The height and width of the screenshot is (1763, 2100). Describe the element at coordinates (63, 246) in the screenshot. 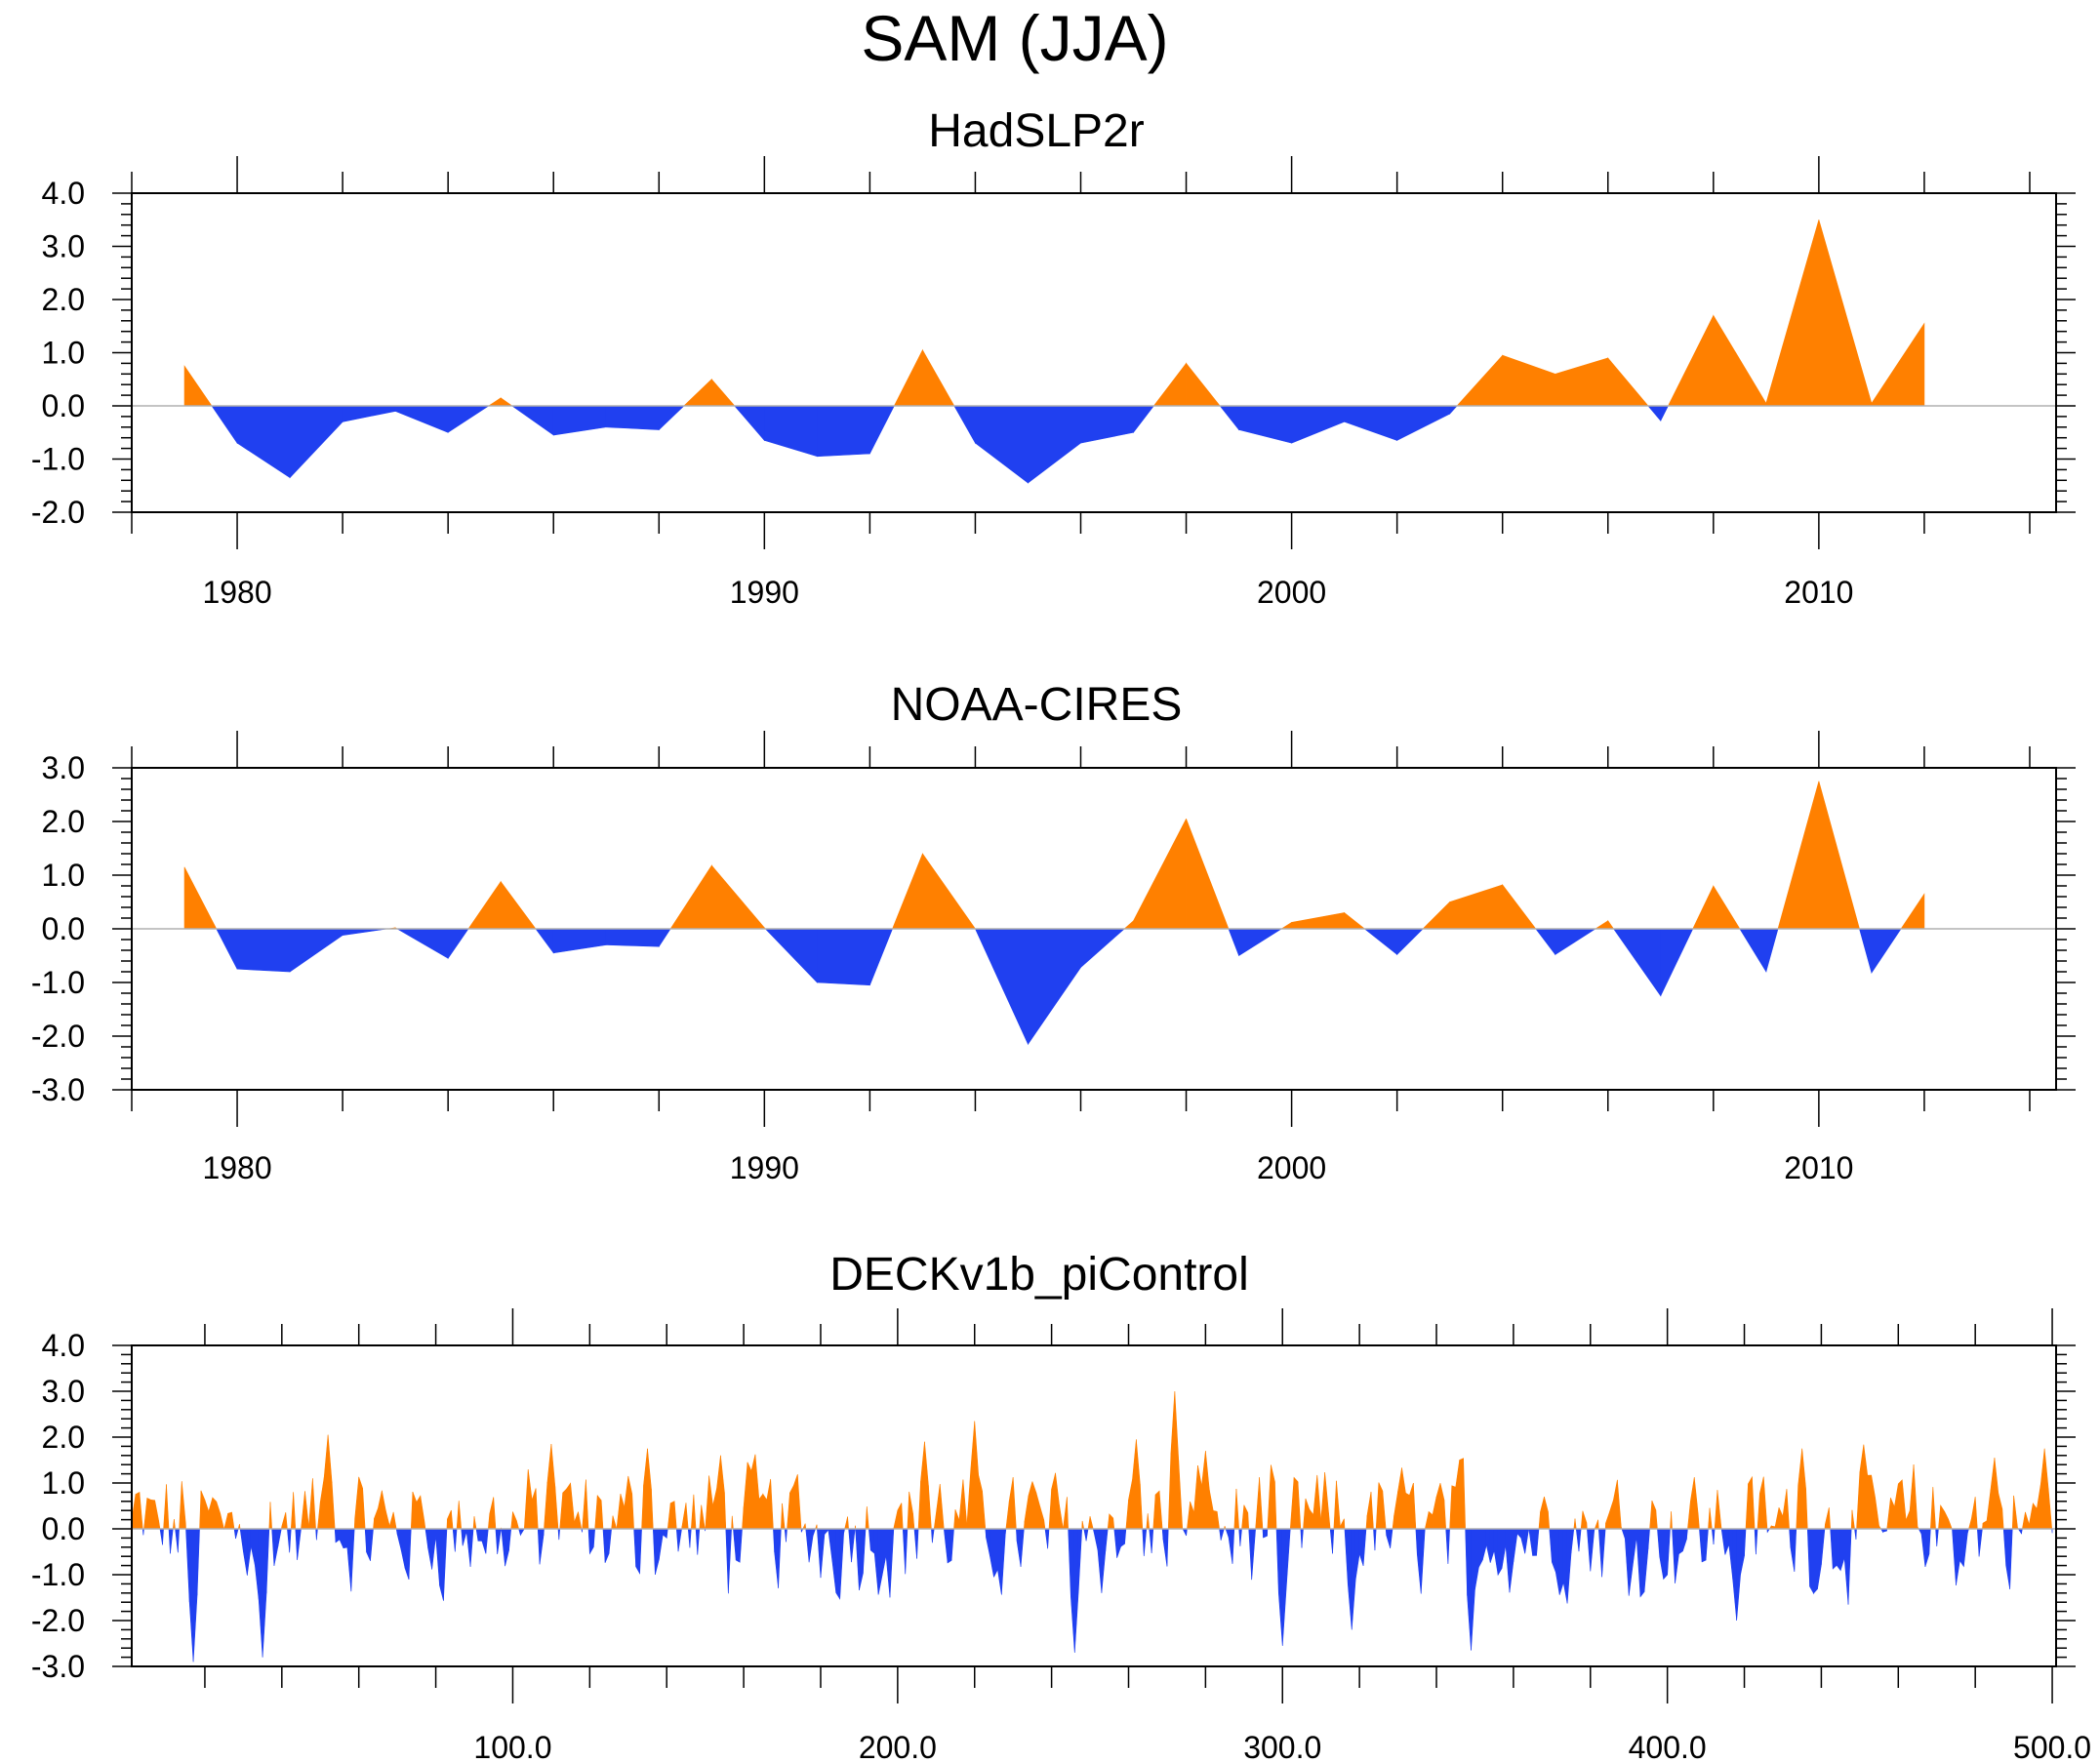

I see `y-tick-label: 3.0` at that location.